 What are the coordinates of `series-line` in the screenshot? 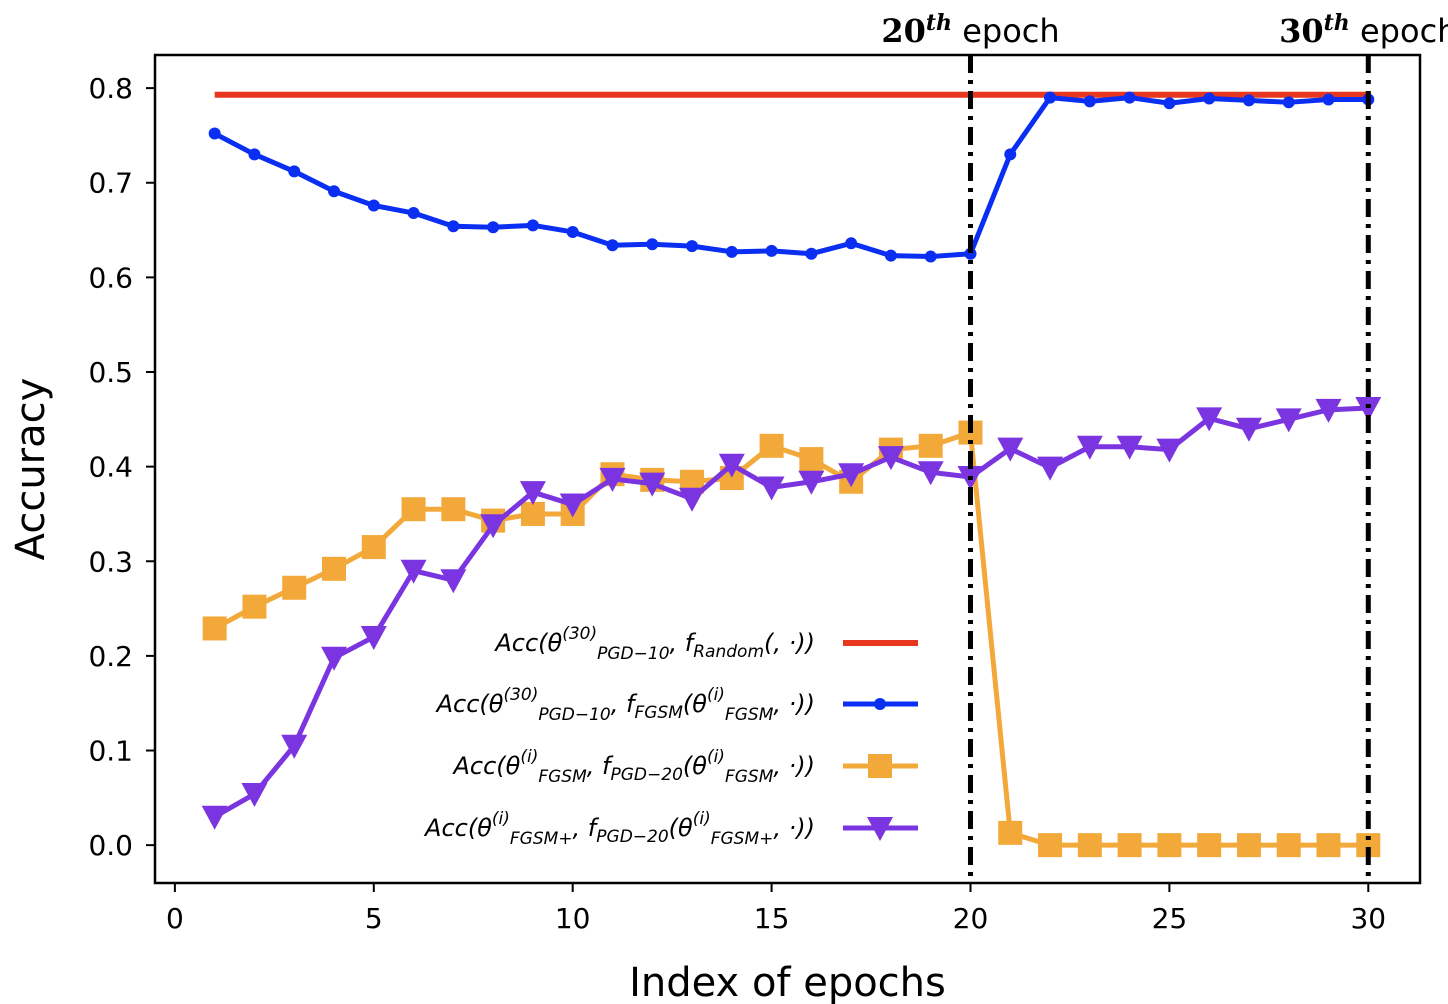 It's located at (791, 177).